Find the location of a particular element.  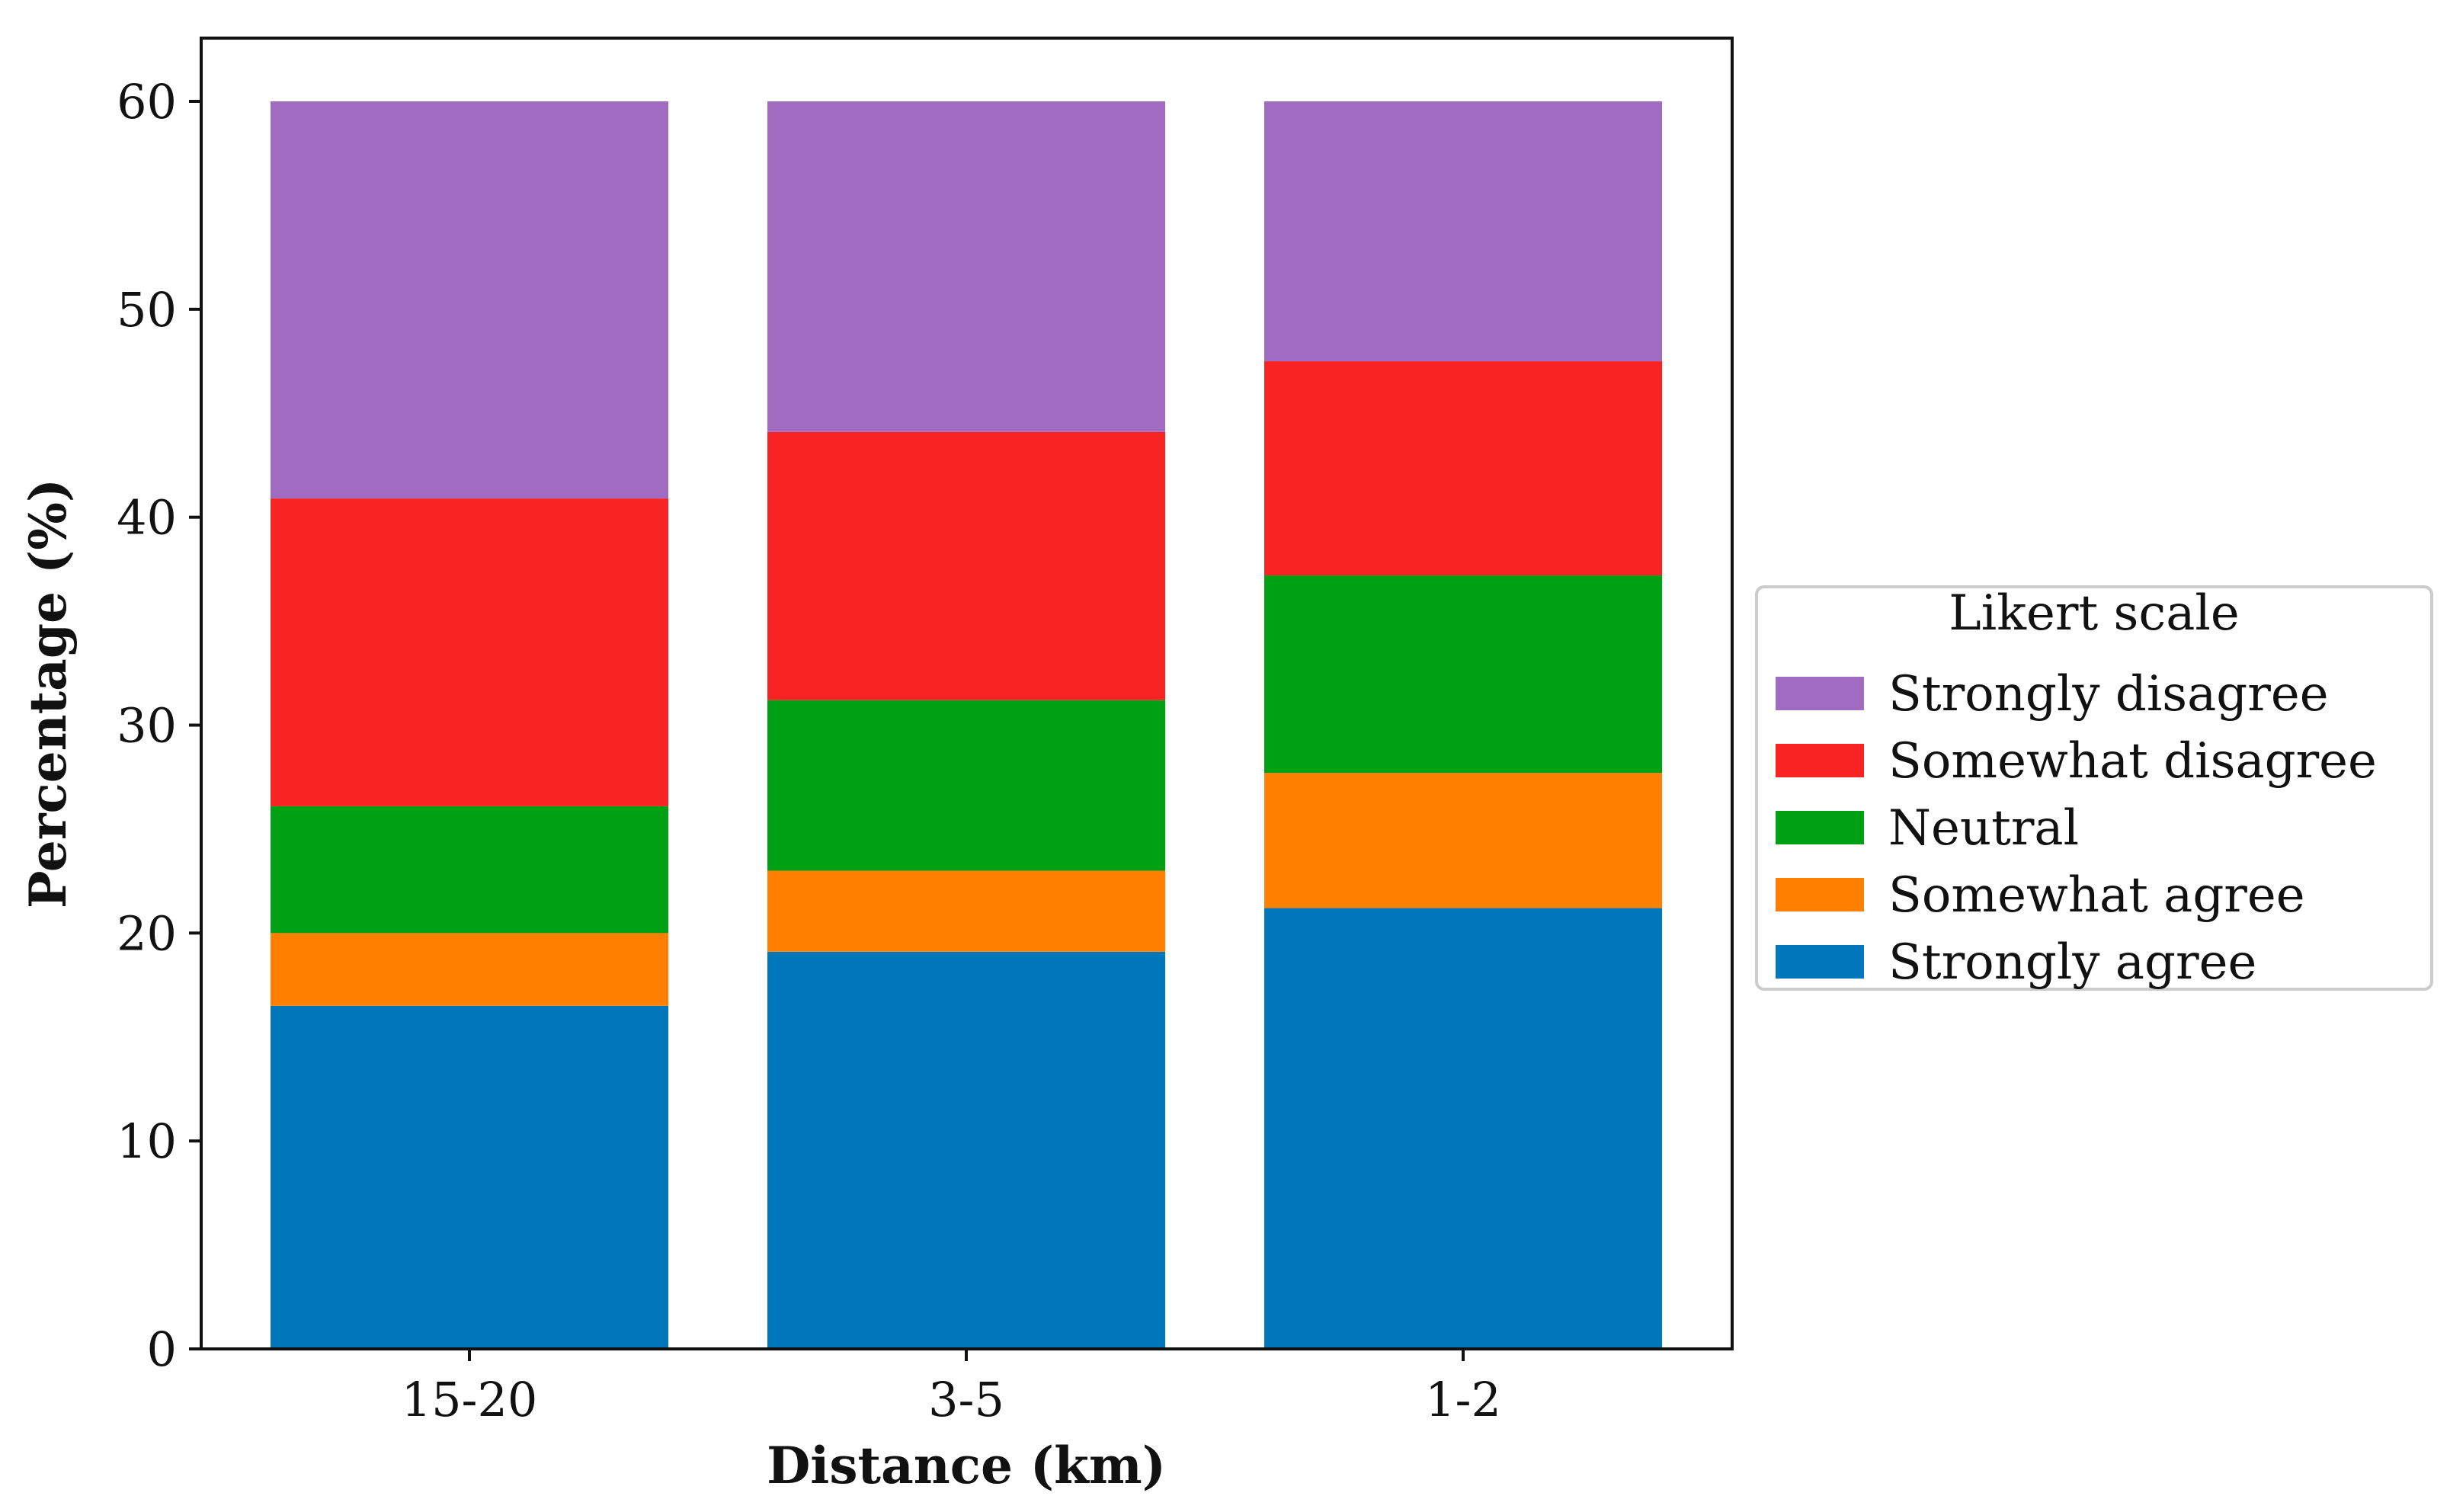

y-tick-label: 40 is located at coordinates (147, 518).